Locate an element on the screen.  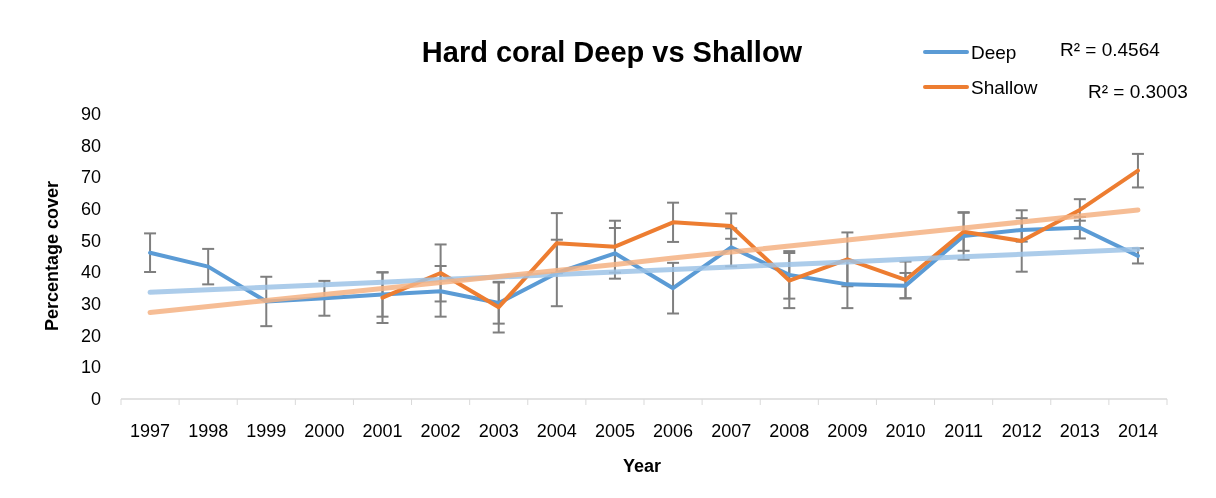
y-tick-label: 40 is located at coordinates (90, 272).